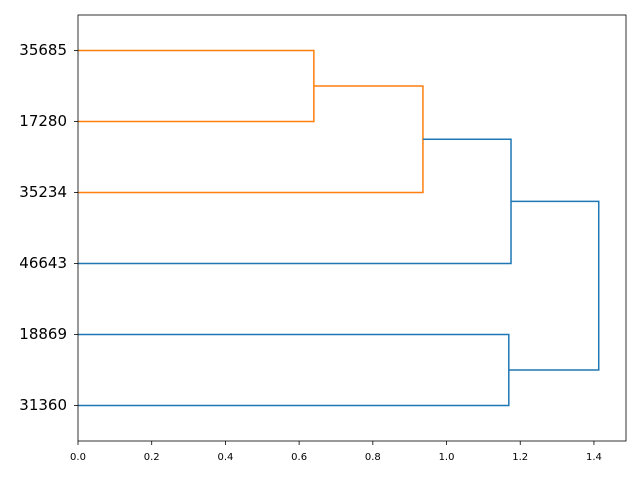 The width and height of the screenshot is (640, 480). I want to click on x-tick-label: 0.6, so click(299, 457).